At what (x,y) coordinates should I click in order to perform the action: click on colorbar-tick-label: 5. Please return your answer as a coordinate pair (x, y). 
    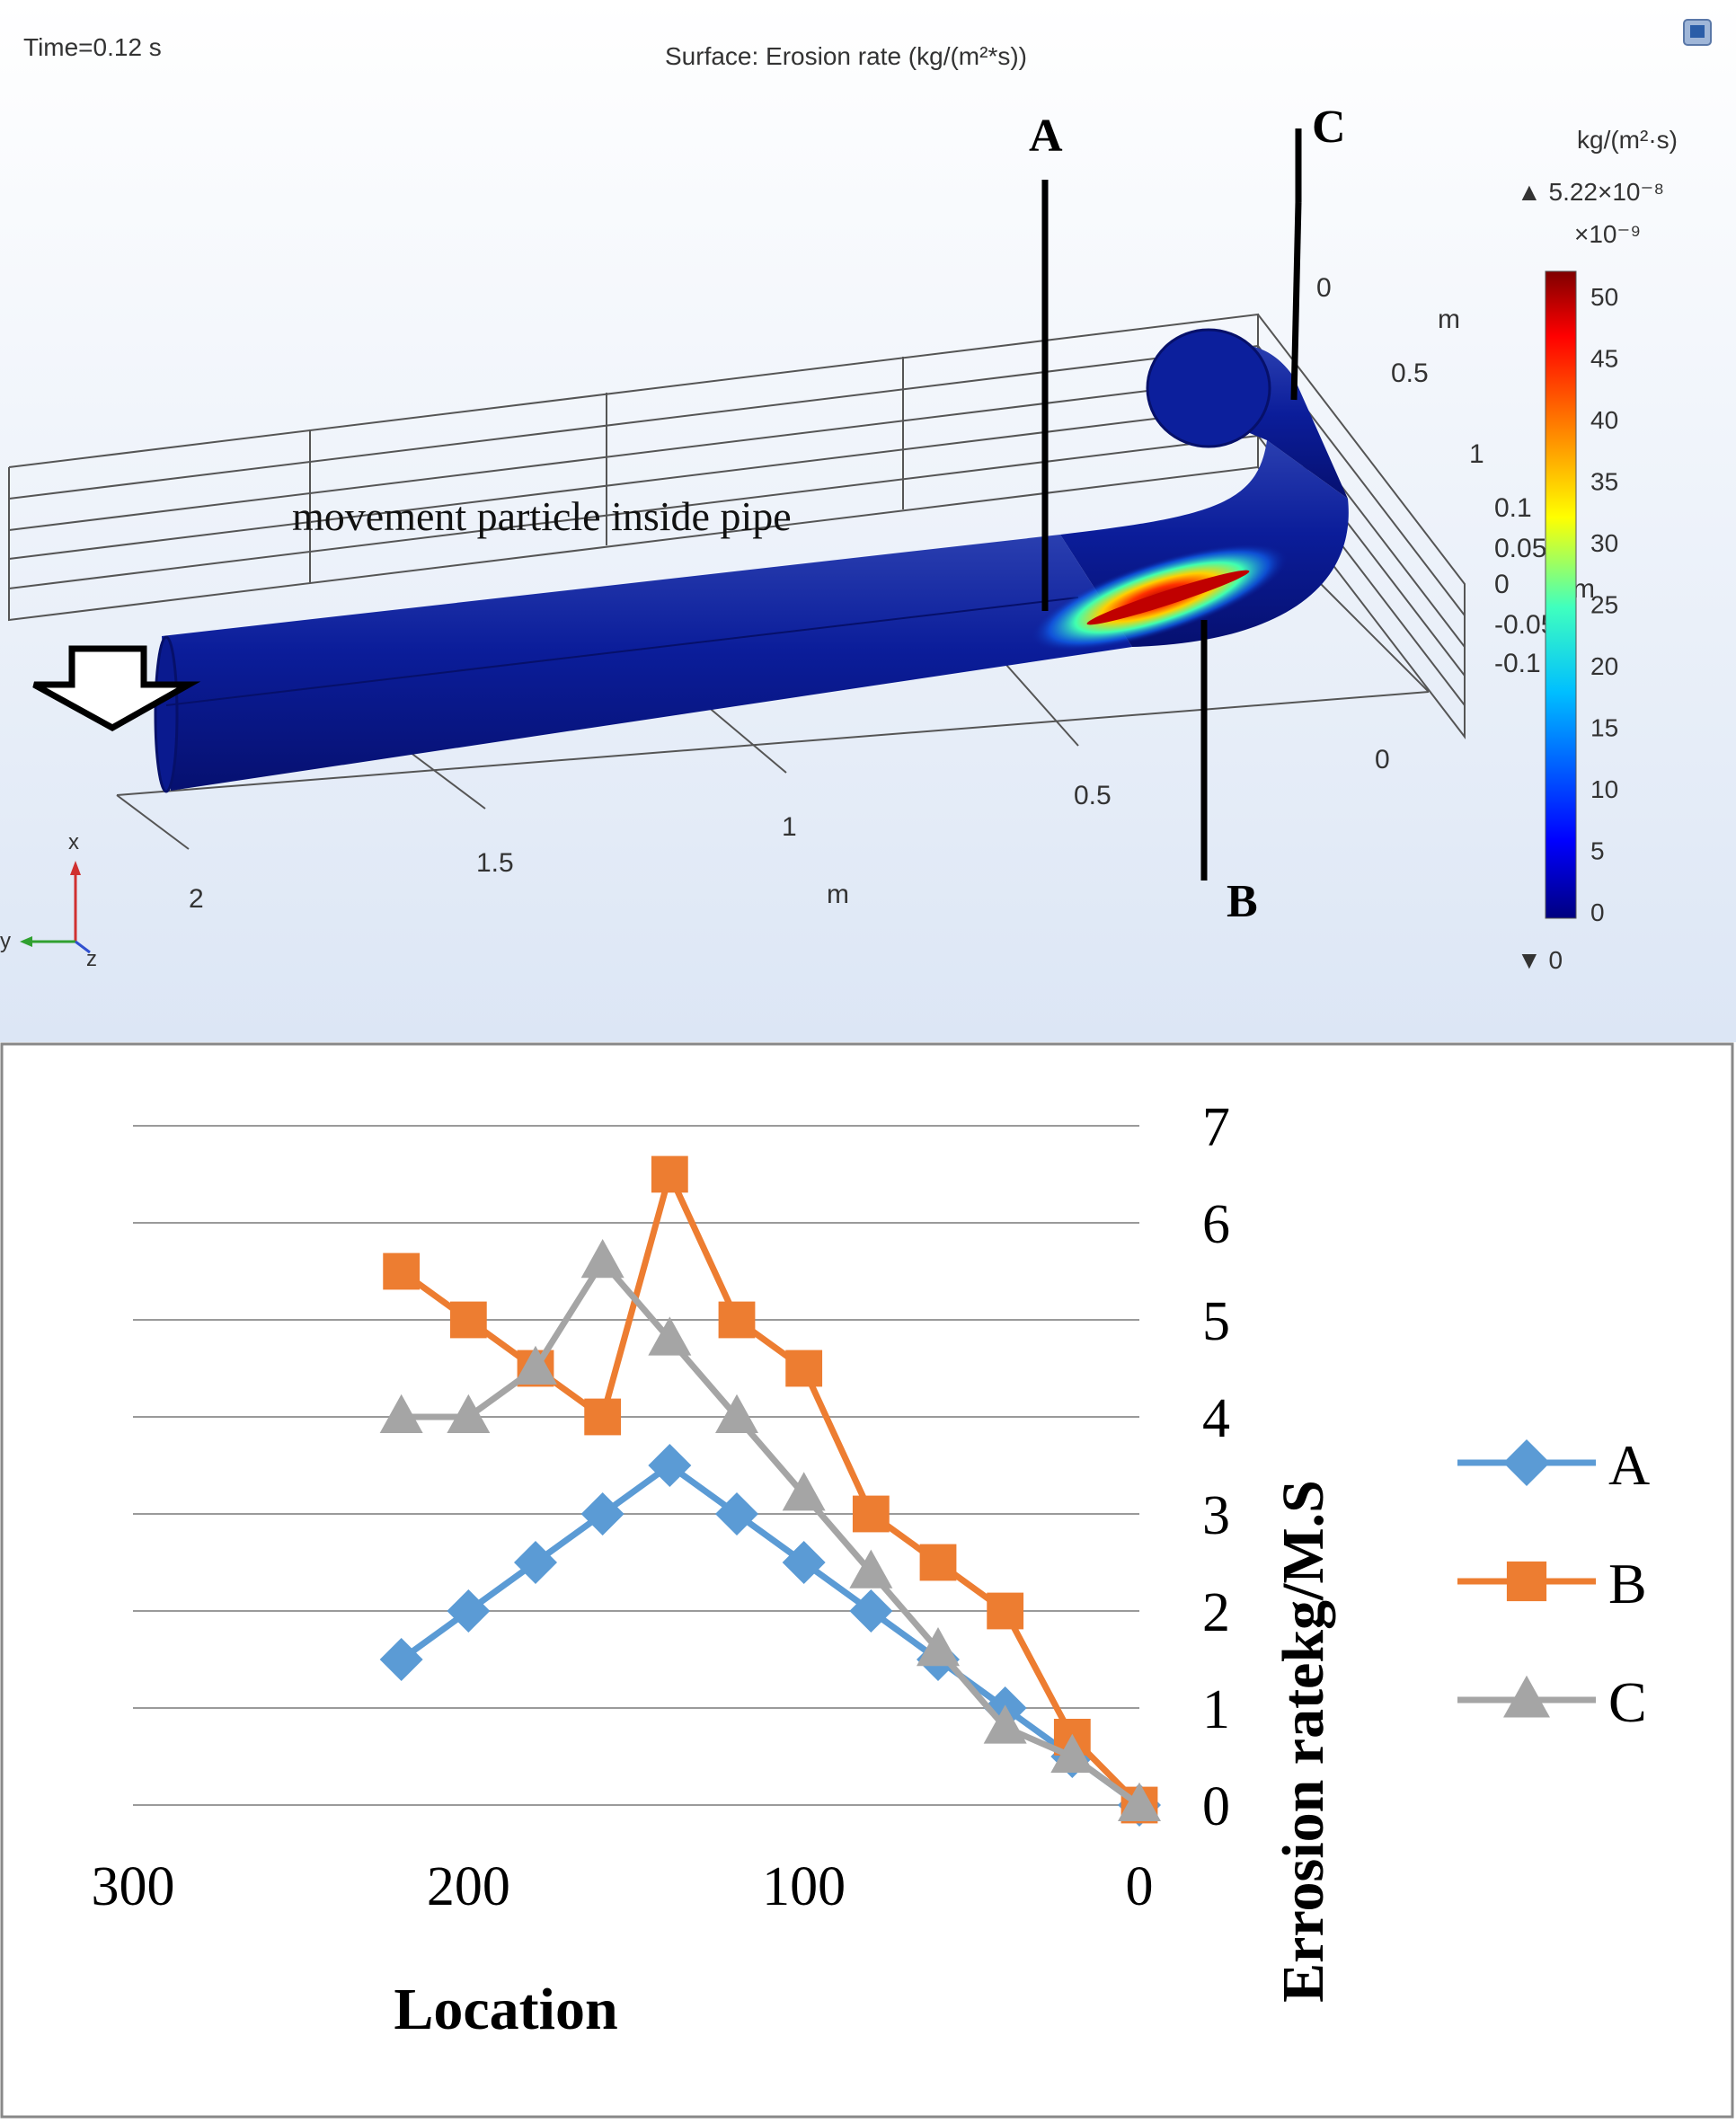
    Looking at the image, I should click on (1597, 851).